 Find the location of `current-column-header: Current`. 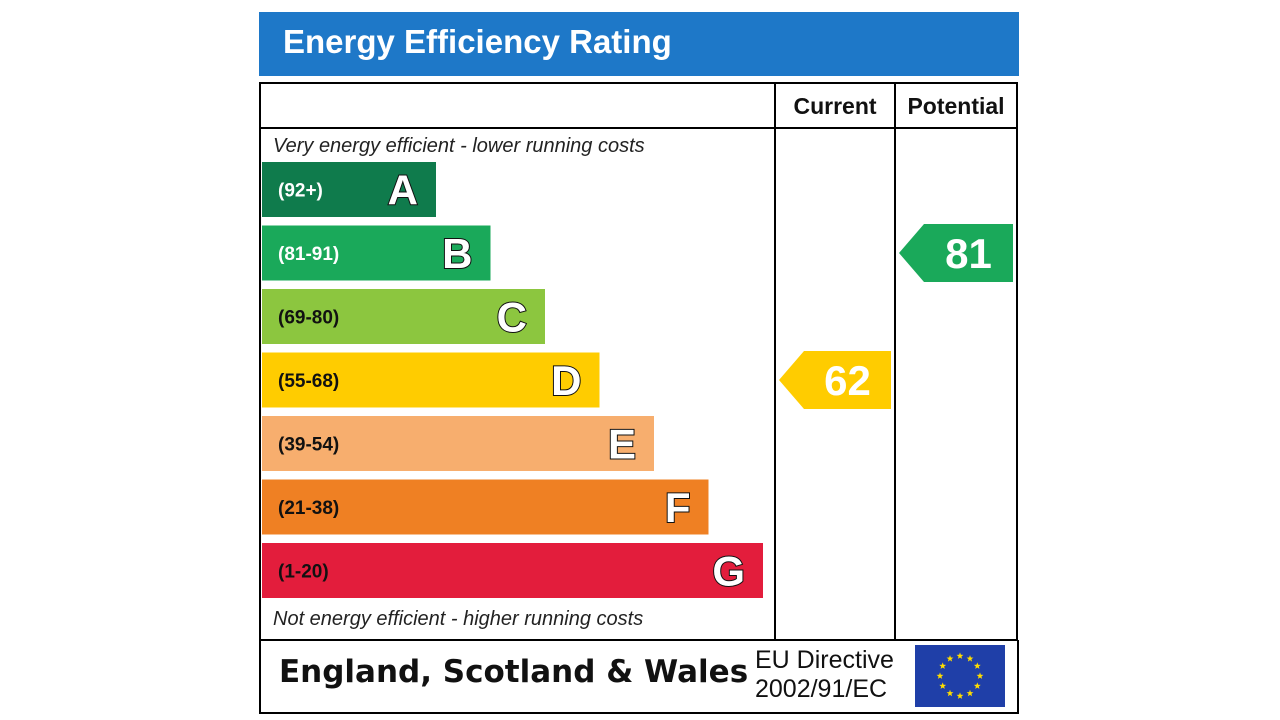

current-column-header: Current is located at coordinates (834, 106).